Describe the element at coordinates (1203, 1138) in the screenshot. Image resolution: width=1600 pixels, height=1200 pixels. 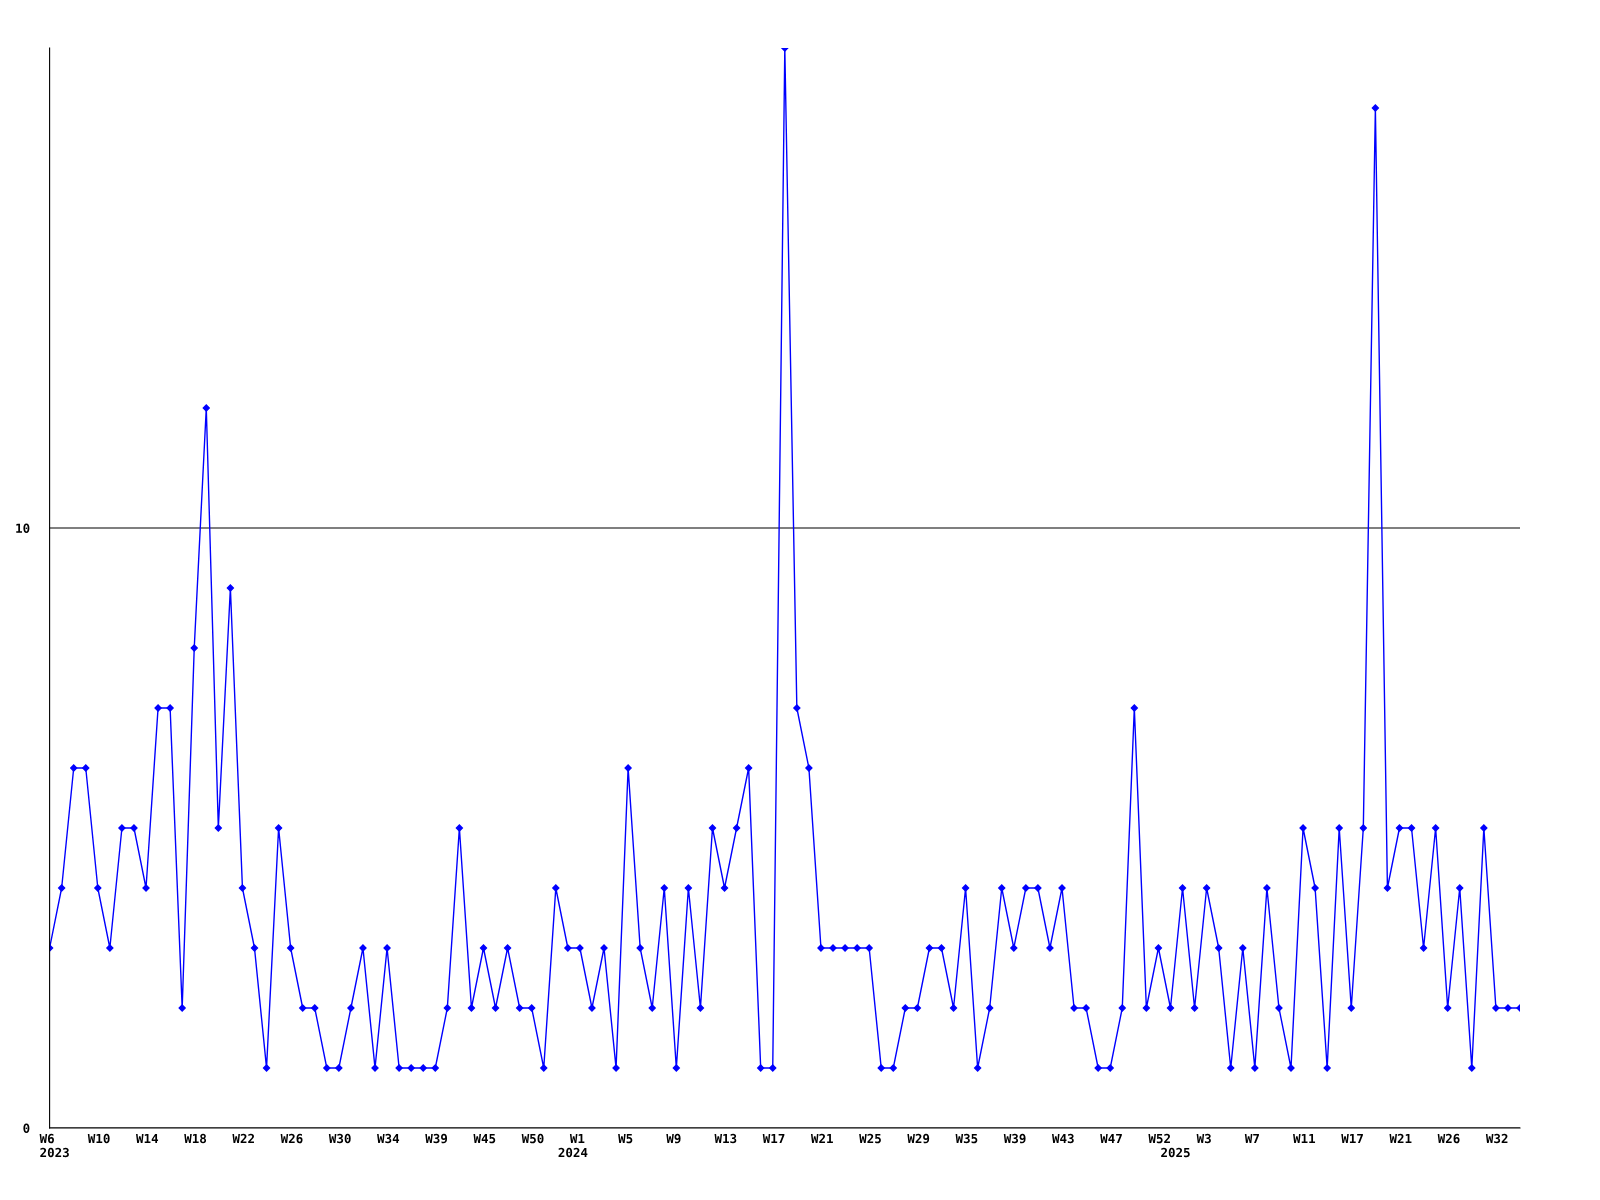
I see `x-tick-label: W3` at that location.